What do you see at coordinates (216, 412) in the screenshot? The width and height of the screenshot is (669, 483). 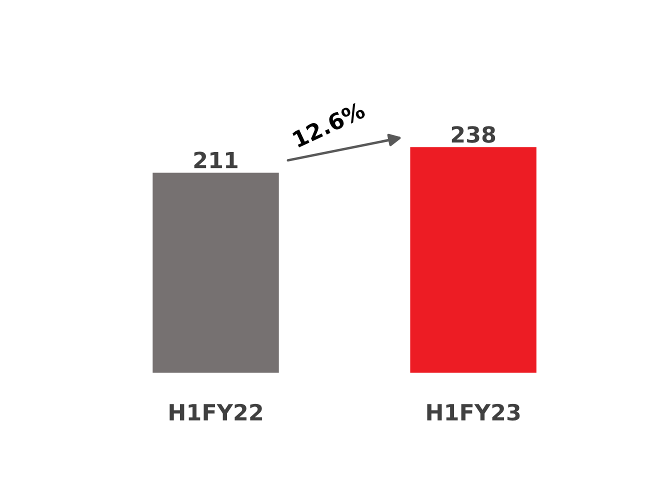 I see `x-tick-label: H1FY22` at bounding box center [216, 412].